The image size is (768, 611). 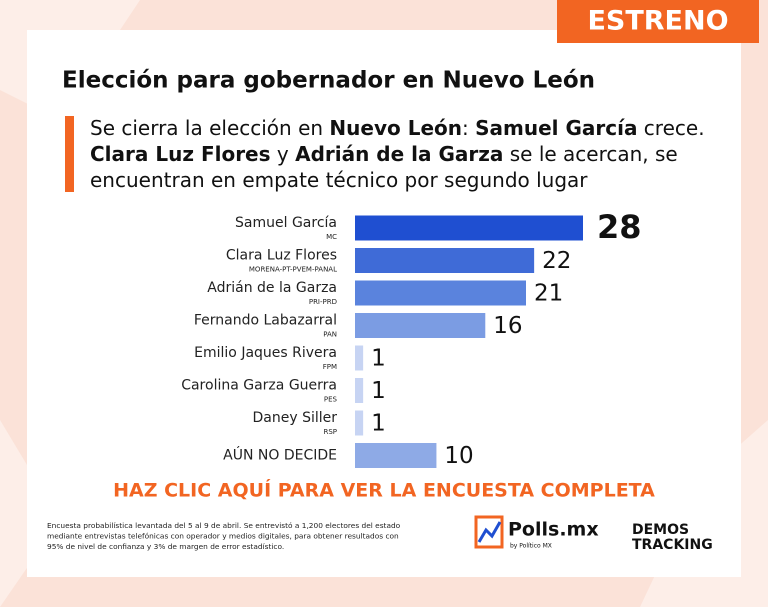 What do you see at coordinates (280, 455) in the screenshot?
I see `candidate-name: AÚN NO DECIDE` at bounding box center [280, 455].